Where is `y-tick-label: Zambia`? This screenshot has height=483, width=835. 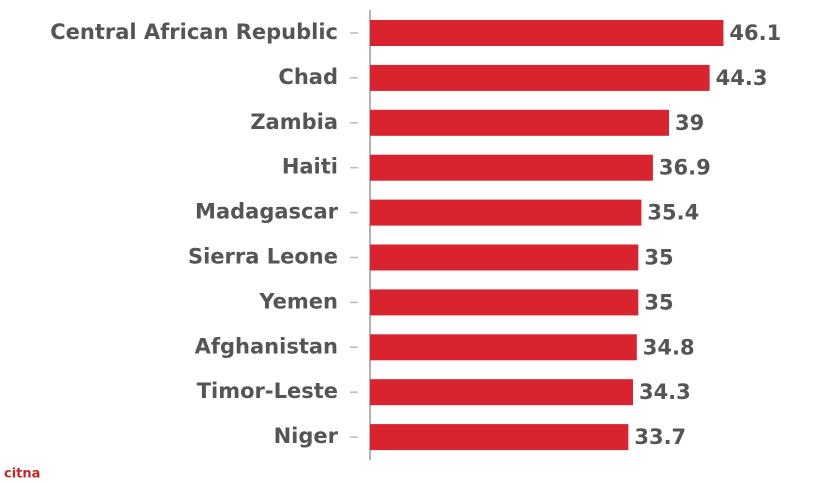 y-tick-label: Zambia is located at coordinates (294, 122).